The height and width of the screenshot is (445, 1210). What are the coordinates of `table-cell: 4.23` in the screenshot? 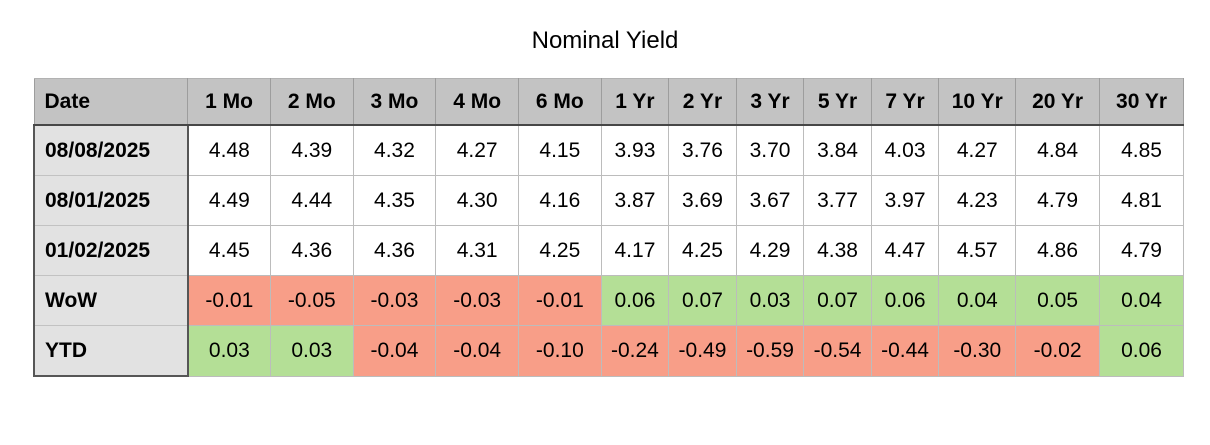 It's located at (977, 200).